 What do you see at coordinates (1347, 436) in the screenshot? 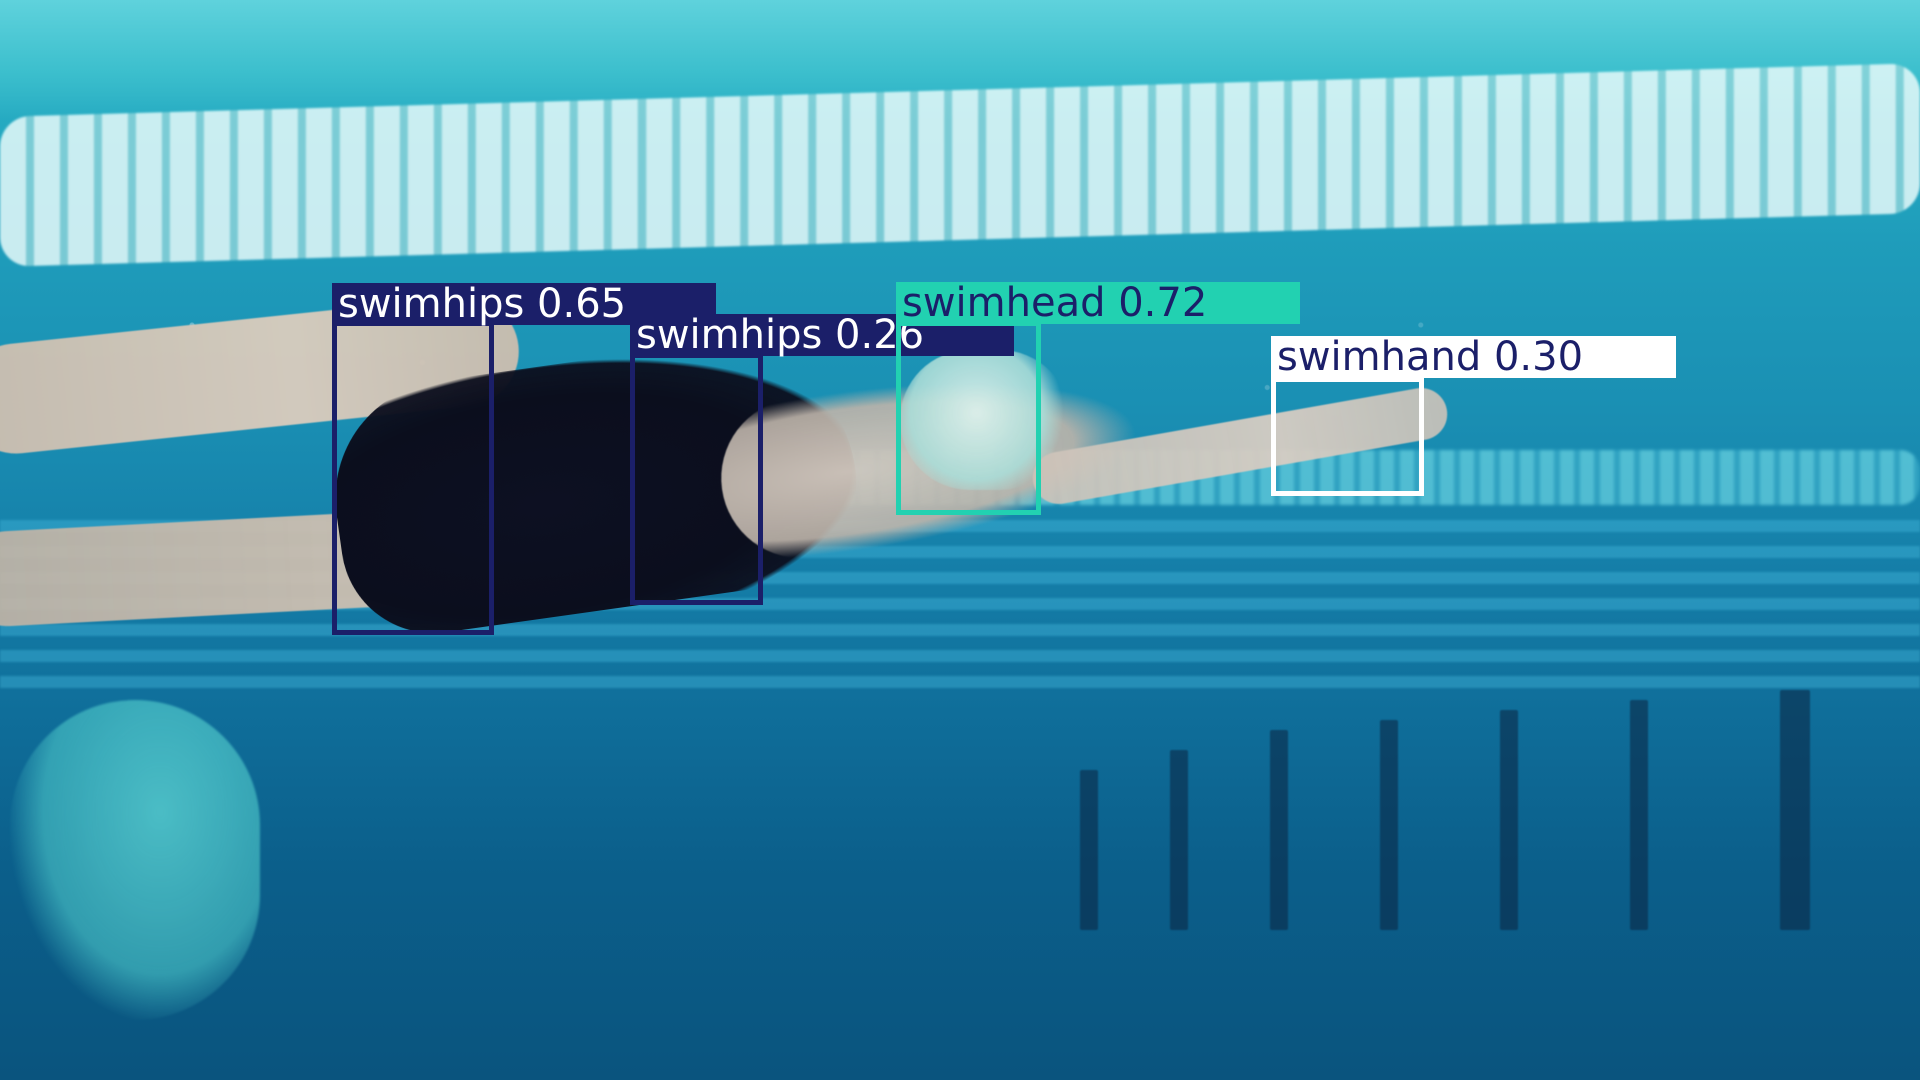
I see `detection-box-swimhand` at bounding box center [1347, 436].